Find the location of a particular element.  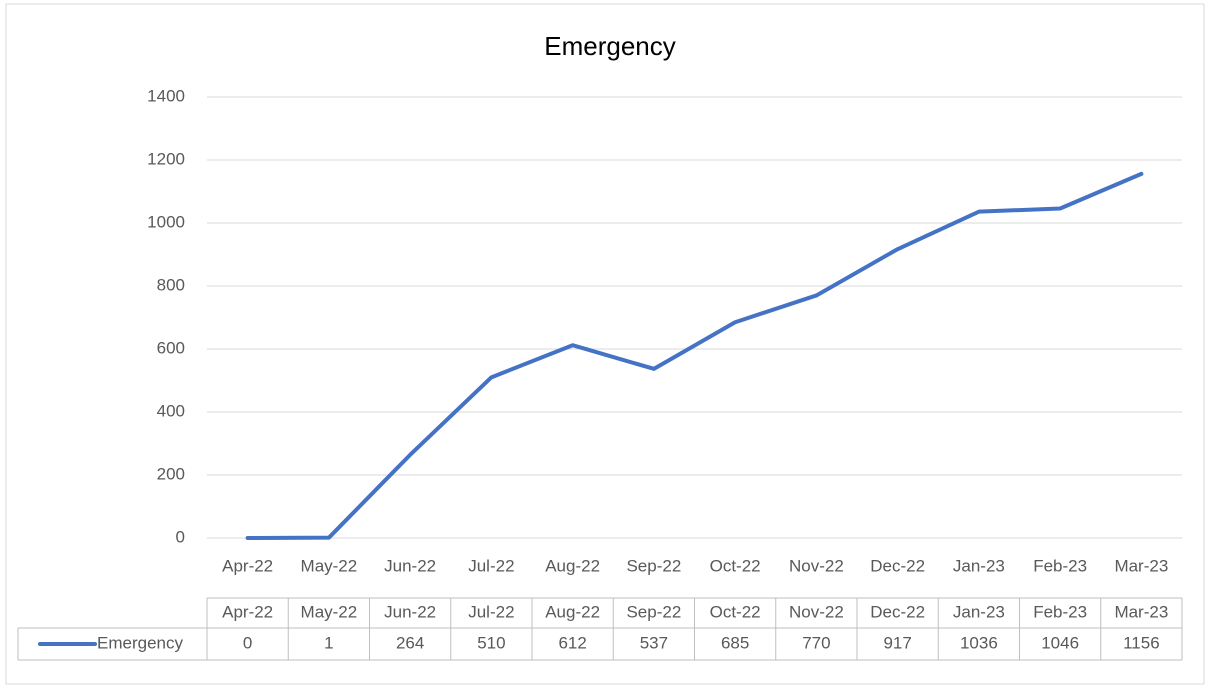

table-value: 770 is located at coordinates (816, 642).